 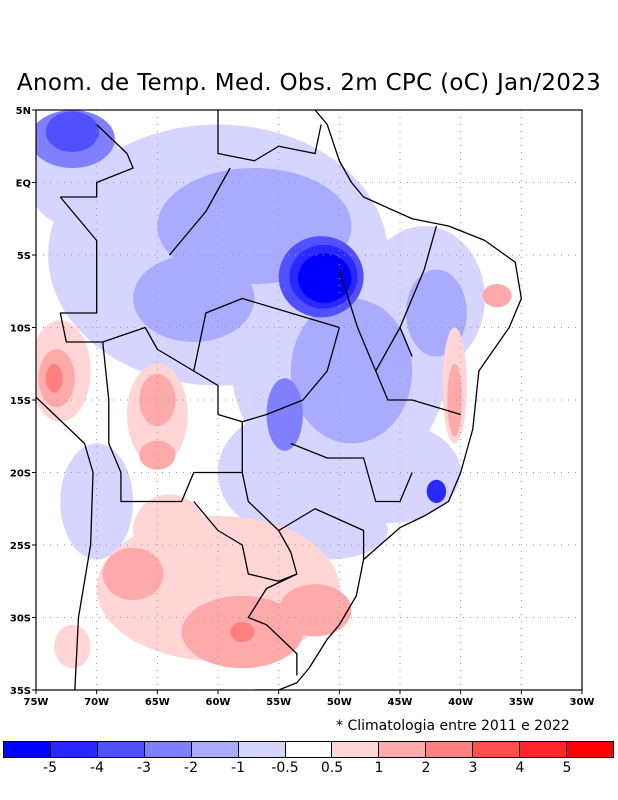 What do you see at coordinates (23, 111) in the screenshot?
I see `y-tick-label: 5N` at bounding box center [23, 111].